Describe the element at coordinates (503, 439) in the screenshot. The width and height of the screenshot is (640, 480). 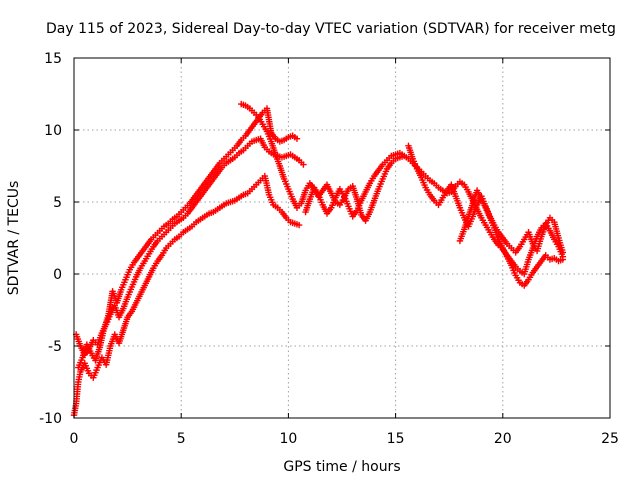
I see `x-tick-label: 20` at that location.